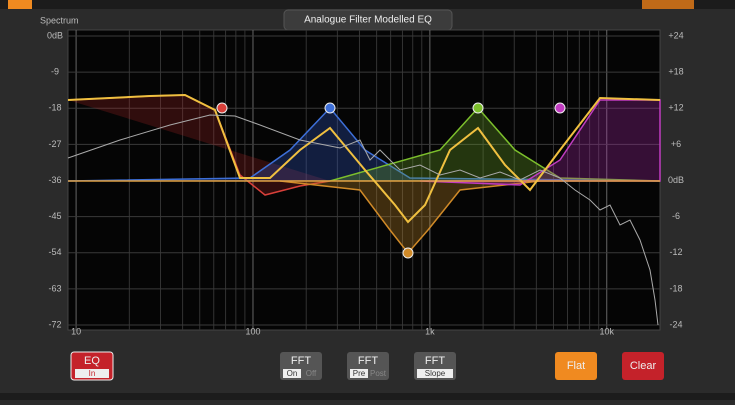 The height and width of the screenshot is (405, 735). What do you see at coordinates (675, 108) in the screenshot?
I see `y2-tick-label: +12` at bounding box center [675, 108].